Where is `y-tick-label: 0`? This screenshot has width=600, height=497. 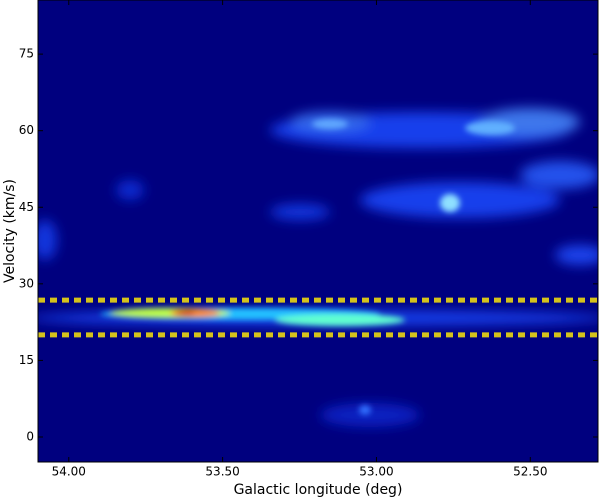
y-tick-label: 0 is located at coordinates (30, 436).